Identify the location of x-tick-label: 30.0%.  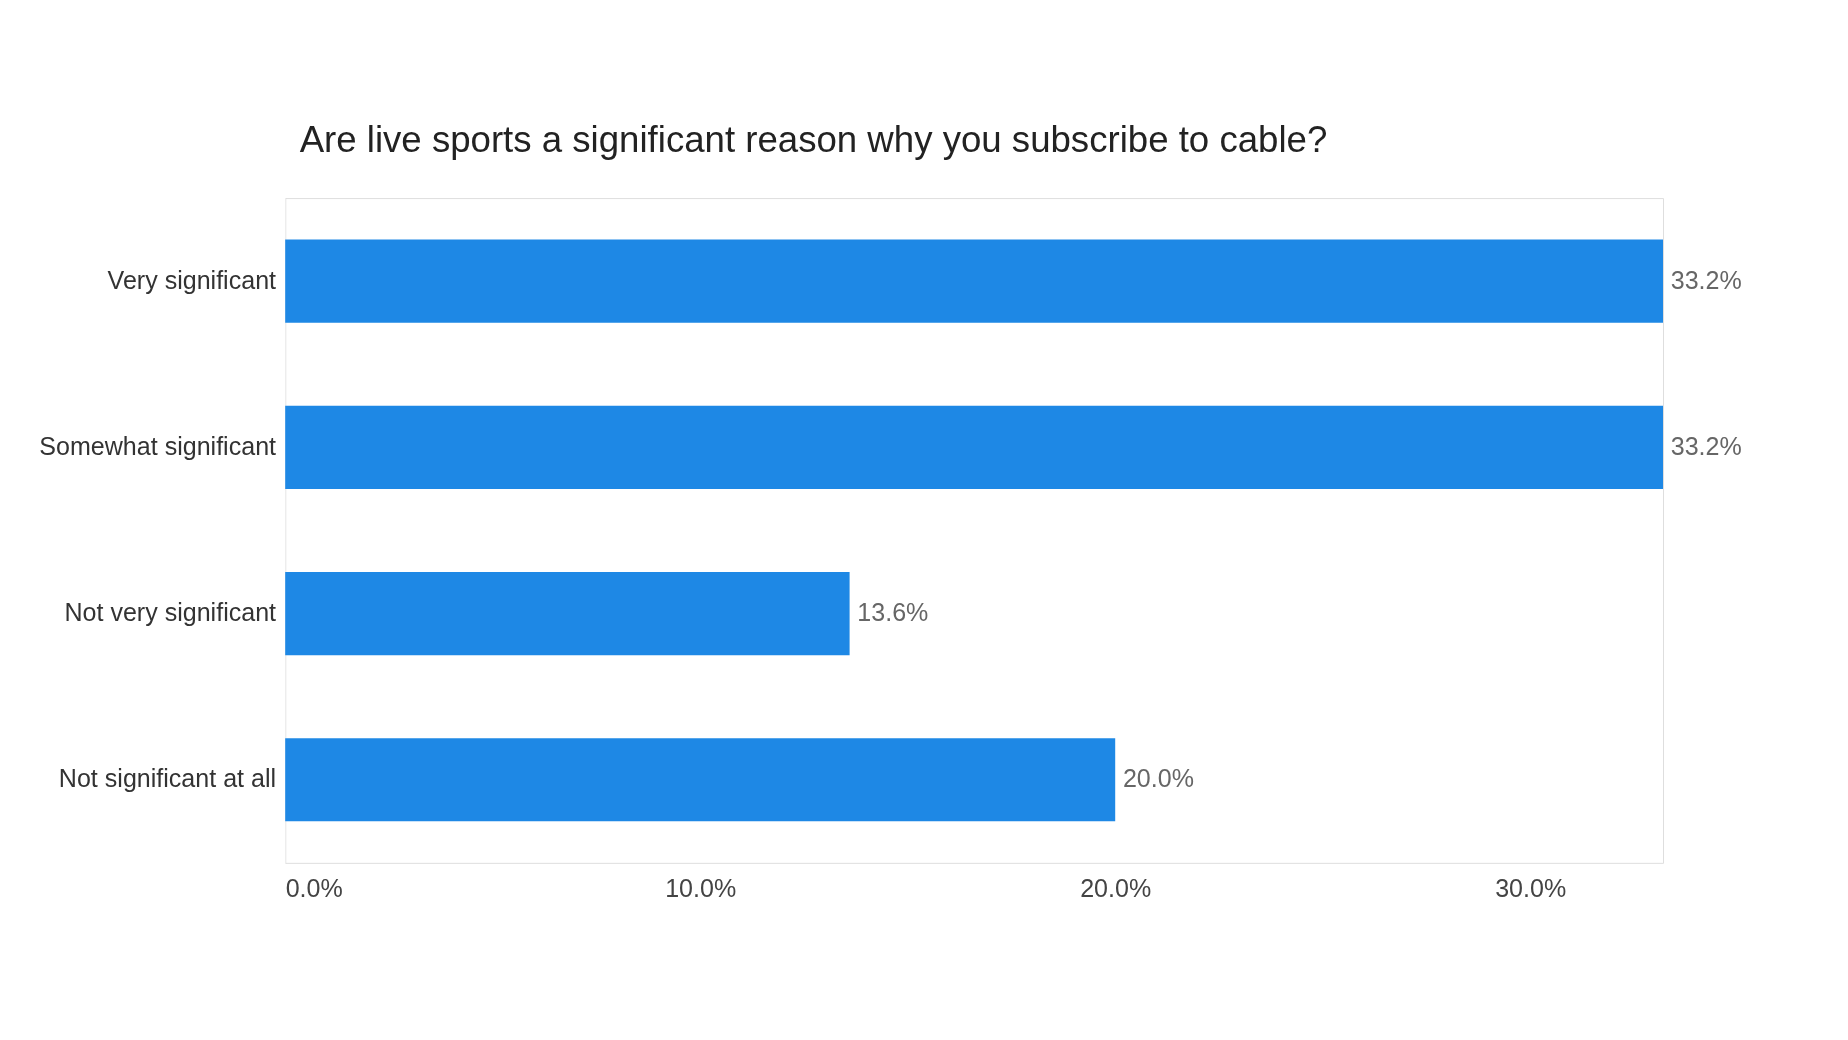
(1531, 888).